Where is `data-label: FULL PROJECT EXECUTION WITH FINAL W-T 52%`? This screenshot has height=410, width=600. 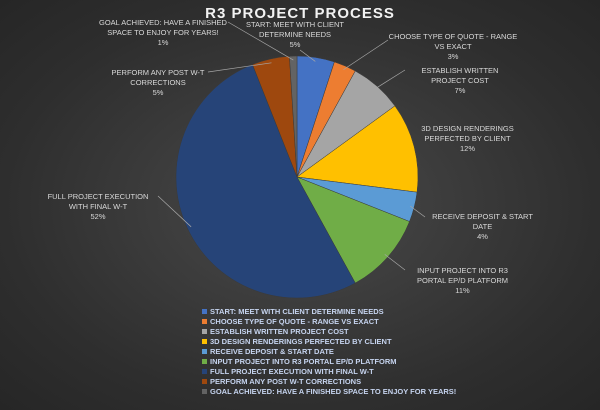 data-label: FULL PROJECT EXECUTION WITH FINAL W-T 52% is located at coordinates (98, 207).